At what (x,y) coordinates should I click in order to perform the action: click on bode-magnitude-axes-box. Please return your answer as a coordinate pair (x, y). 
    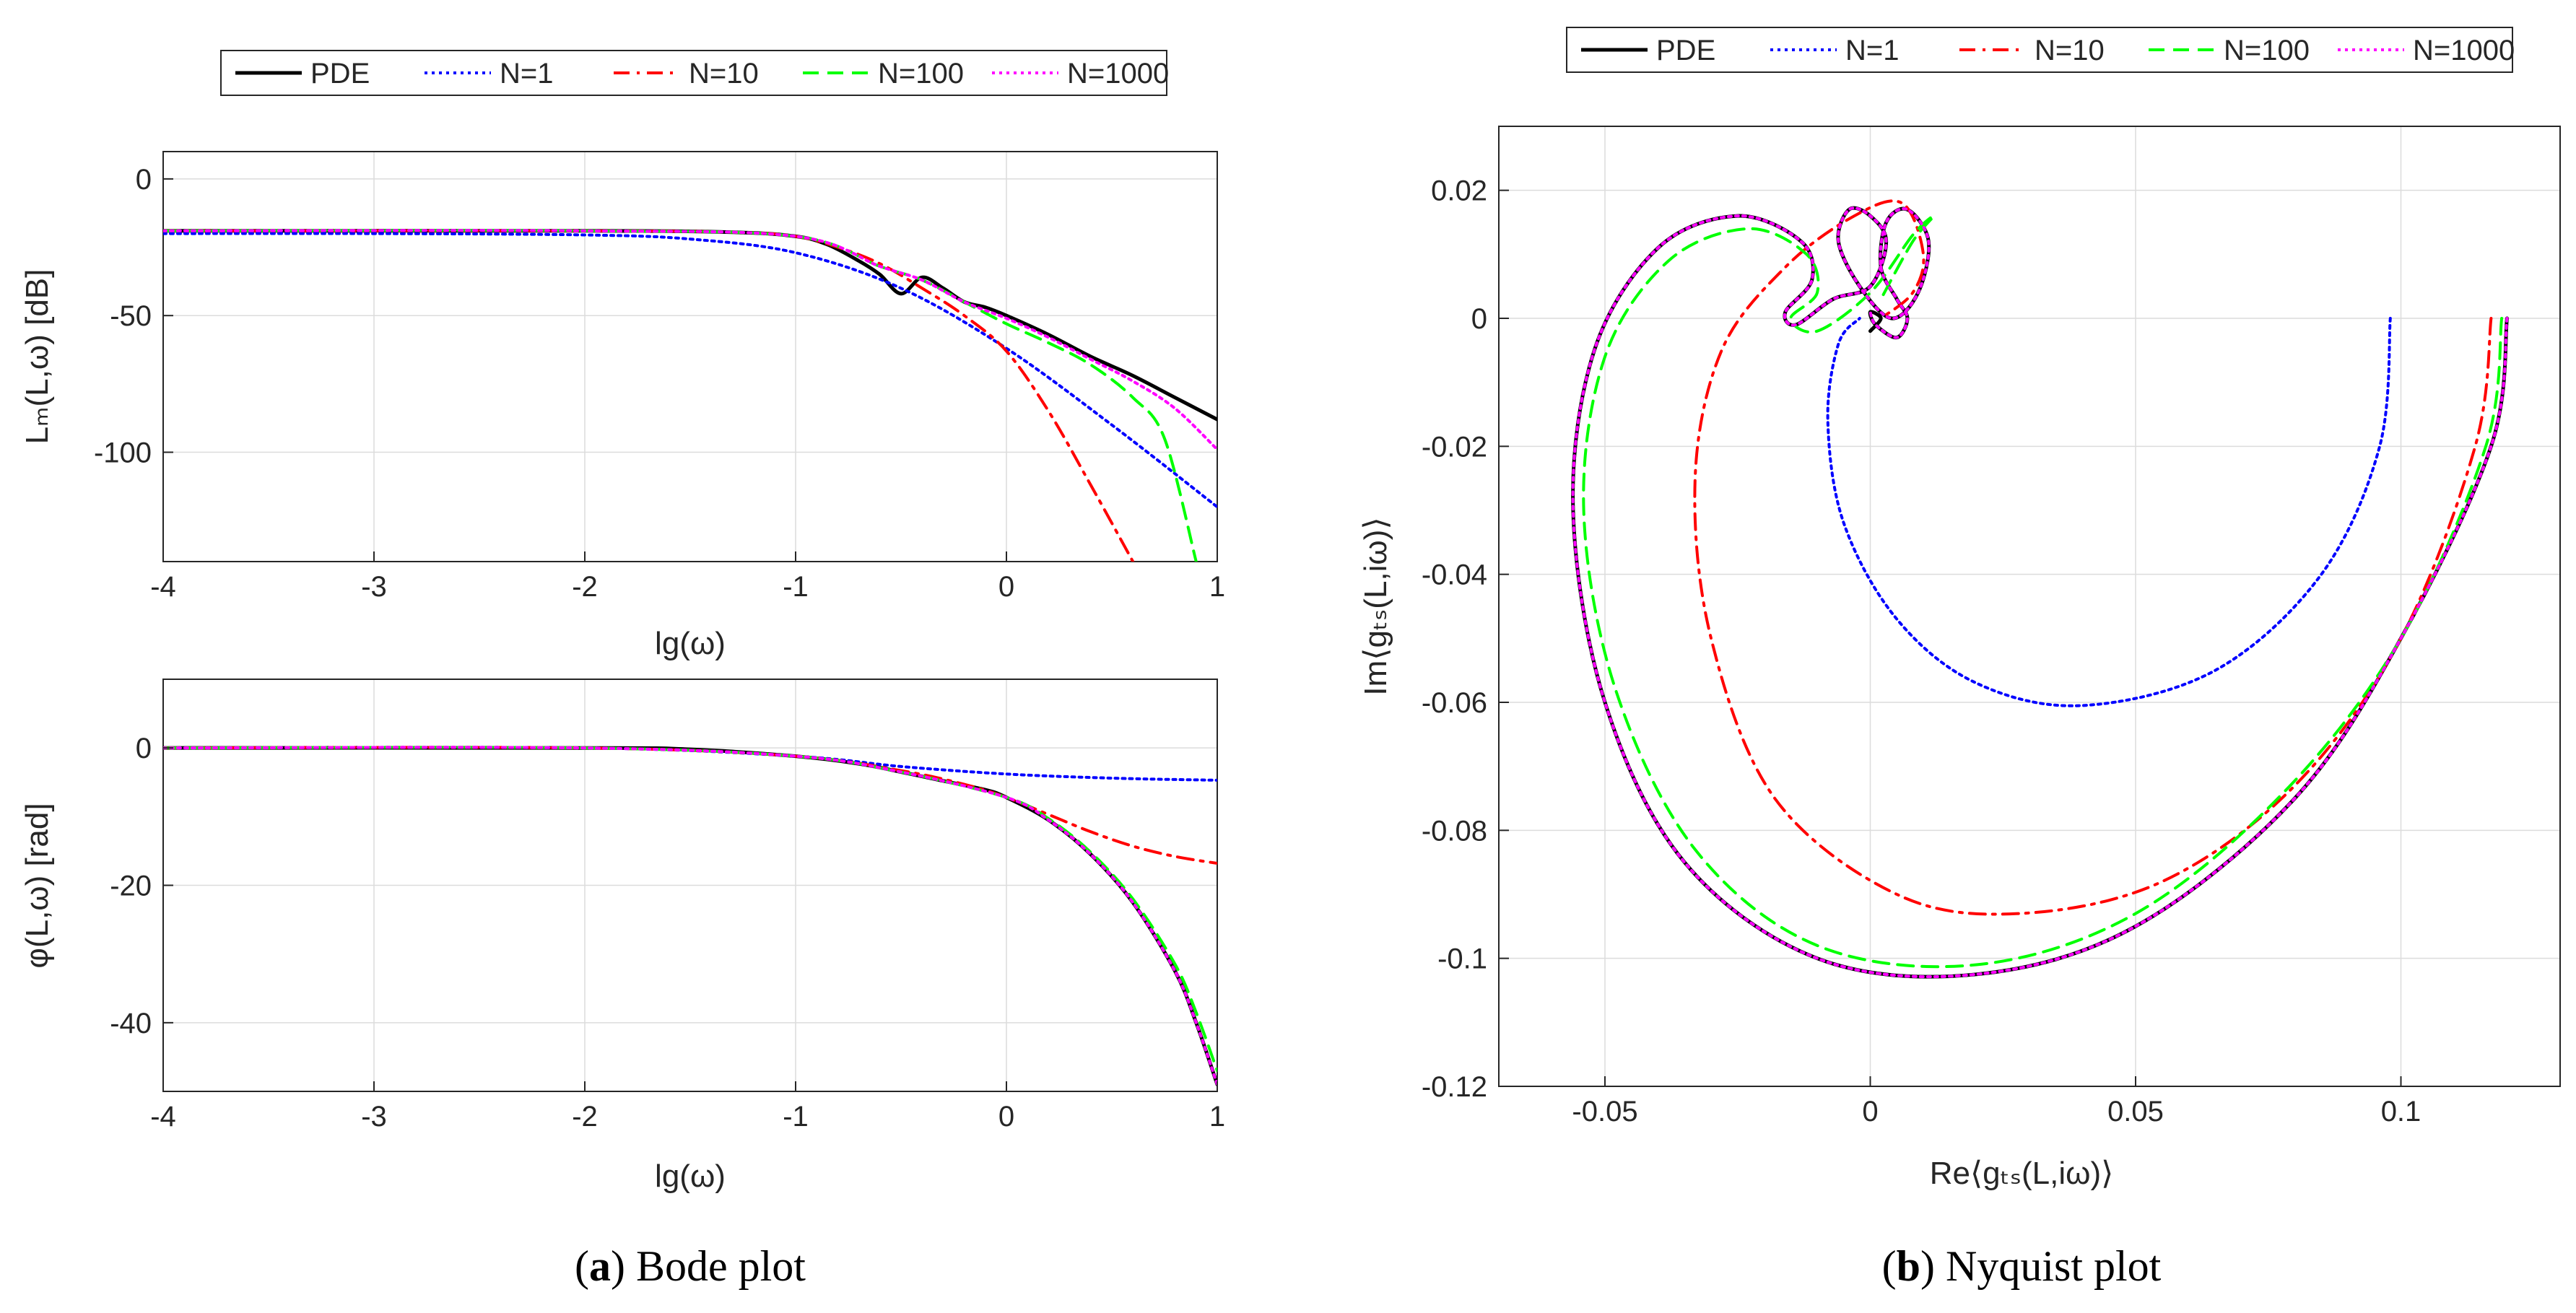
    Looking at the image, I should click on (690, 356).